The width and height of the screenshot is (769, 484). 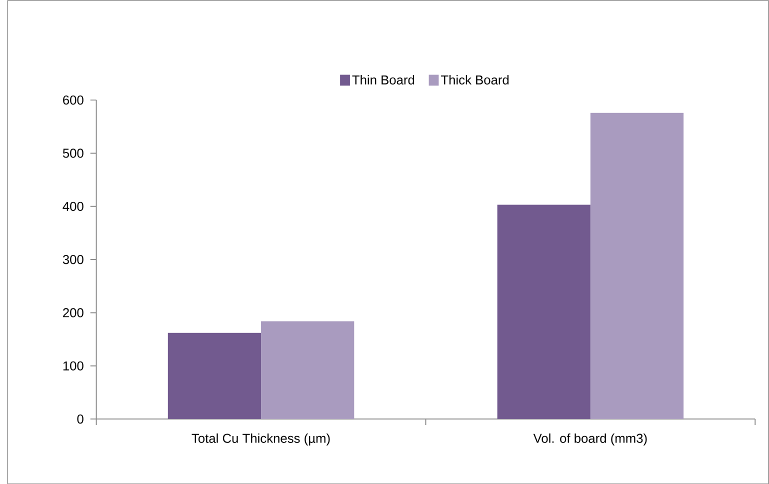 What do you see at coordinates (73, 365) in the screenshot?
I see `y-tick-label: 100` at bounding box center [73, 365].